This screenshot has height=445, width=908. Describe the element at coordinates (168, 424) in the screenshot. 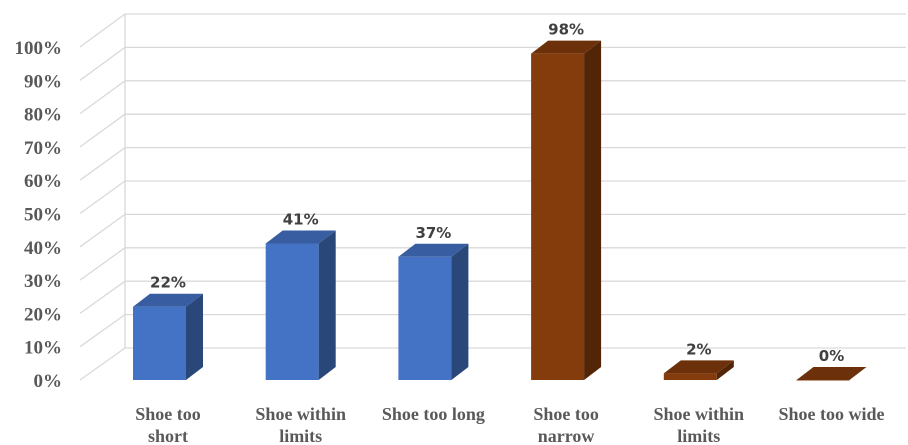

I see `x-tick-label: Shoe too short` at that location.